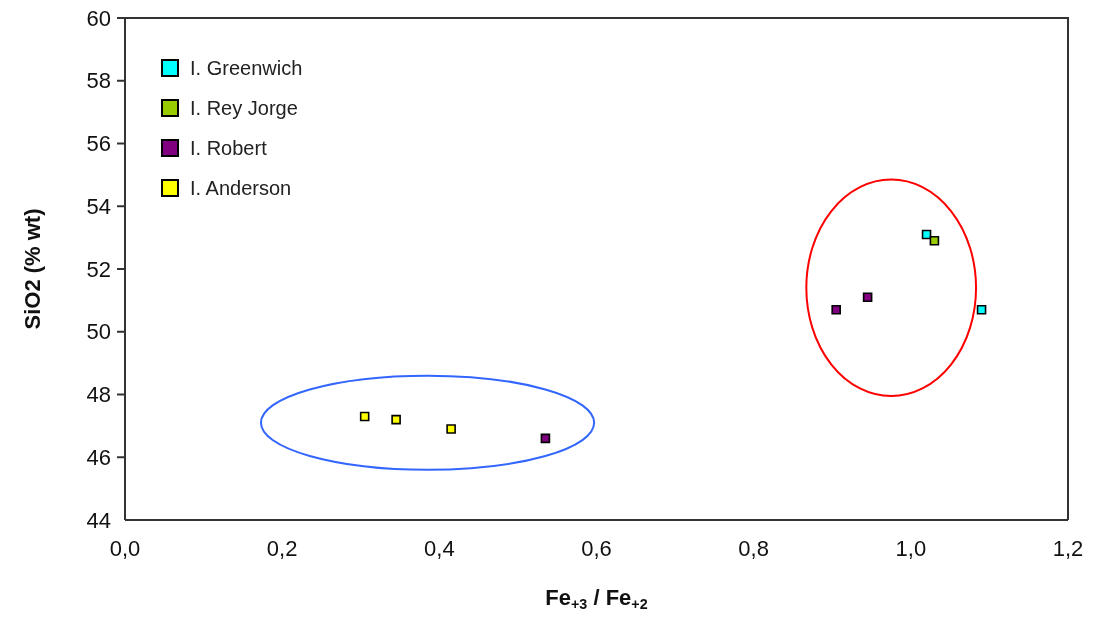 The height and width of the screenshot is (638, 1097). What do you see at coordinates (32, 269) in the screenshot?
I see `y-axis-title: SiO2 (% wt)` at bounding box center [32, 269].